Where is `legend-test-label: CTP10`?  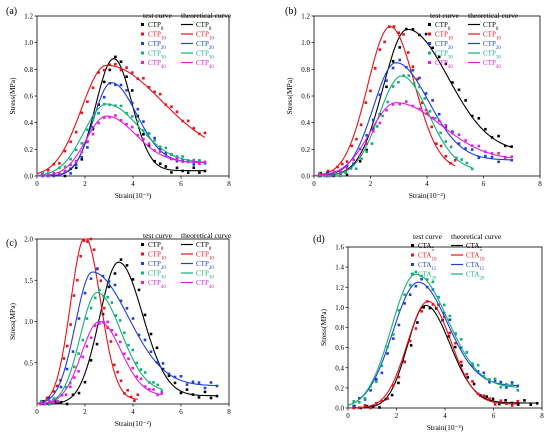
legend-test-label: CTP10 is located at coordinates (444, 36).